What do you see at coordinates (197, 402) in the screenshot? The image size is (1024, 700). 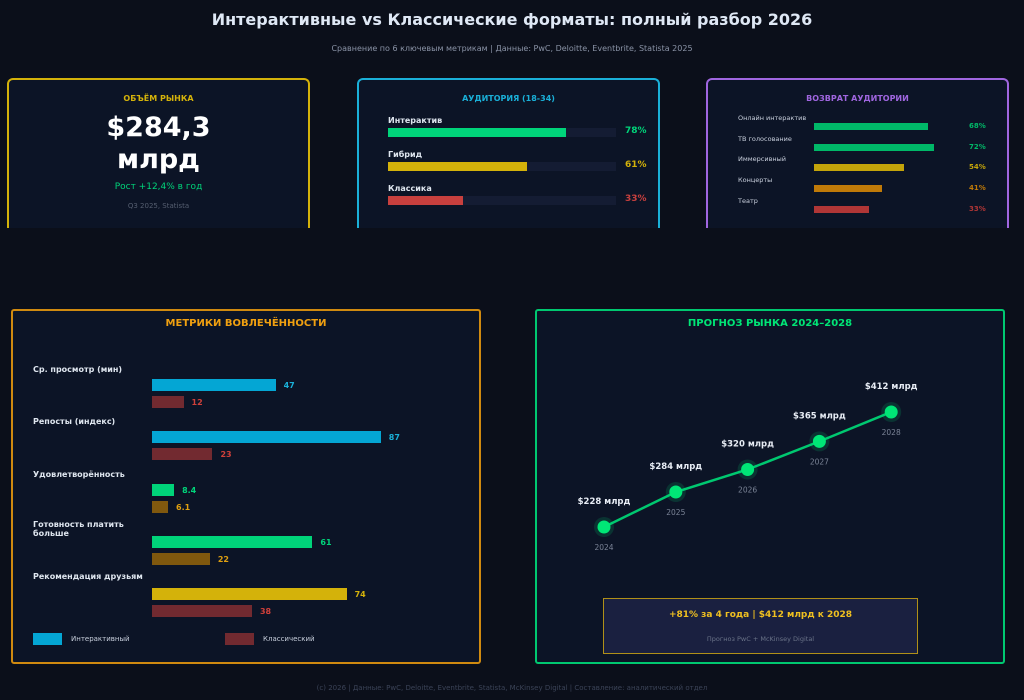 I see `bar-value-label: 12` at bounding box center [197, 402].